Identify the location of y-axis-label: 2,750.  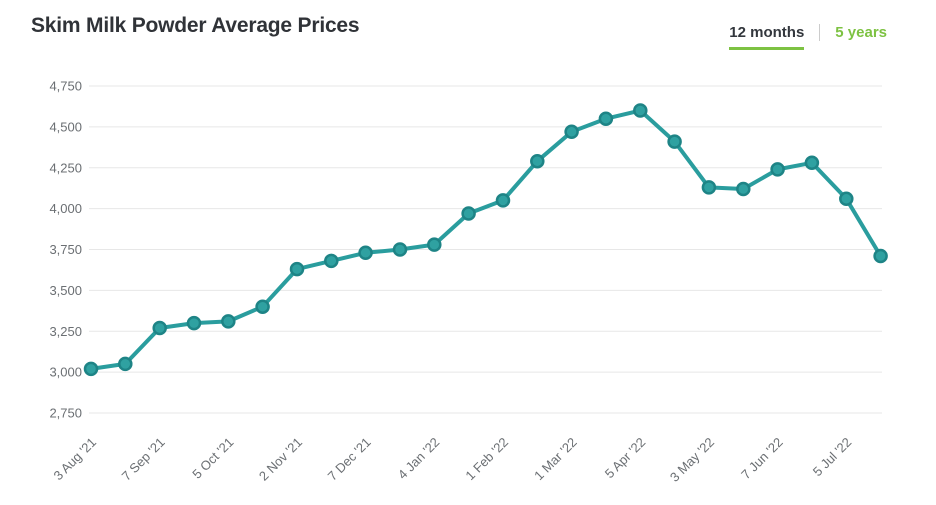
(65, 413).